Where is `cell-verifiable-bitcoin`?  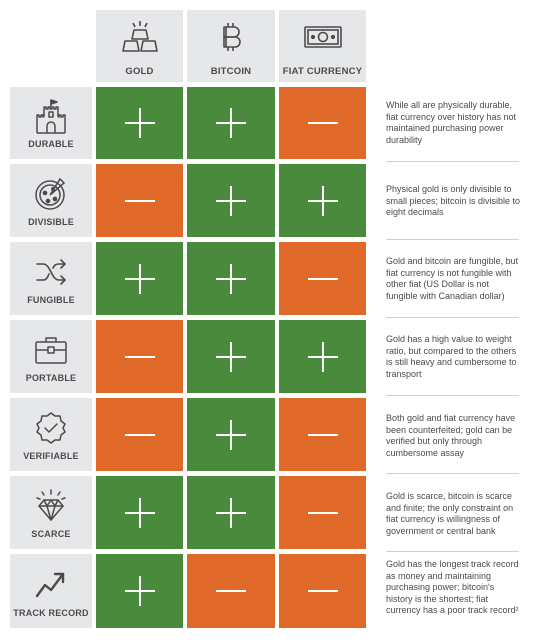
cell-verifiable-bitcoin is located at coordinates (231, 434).